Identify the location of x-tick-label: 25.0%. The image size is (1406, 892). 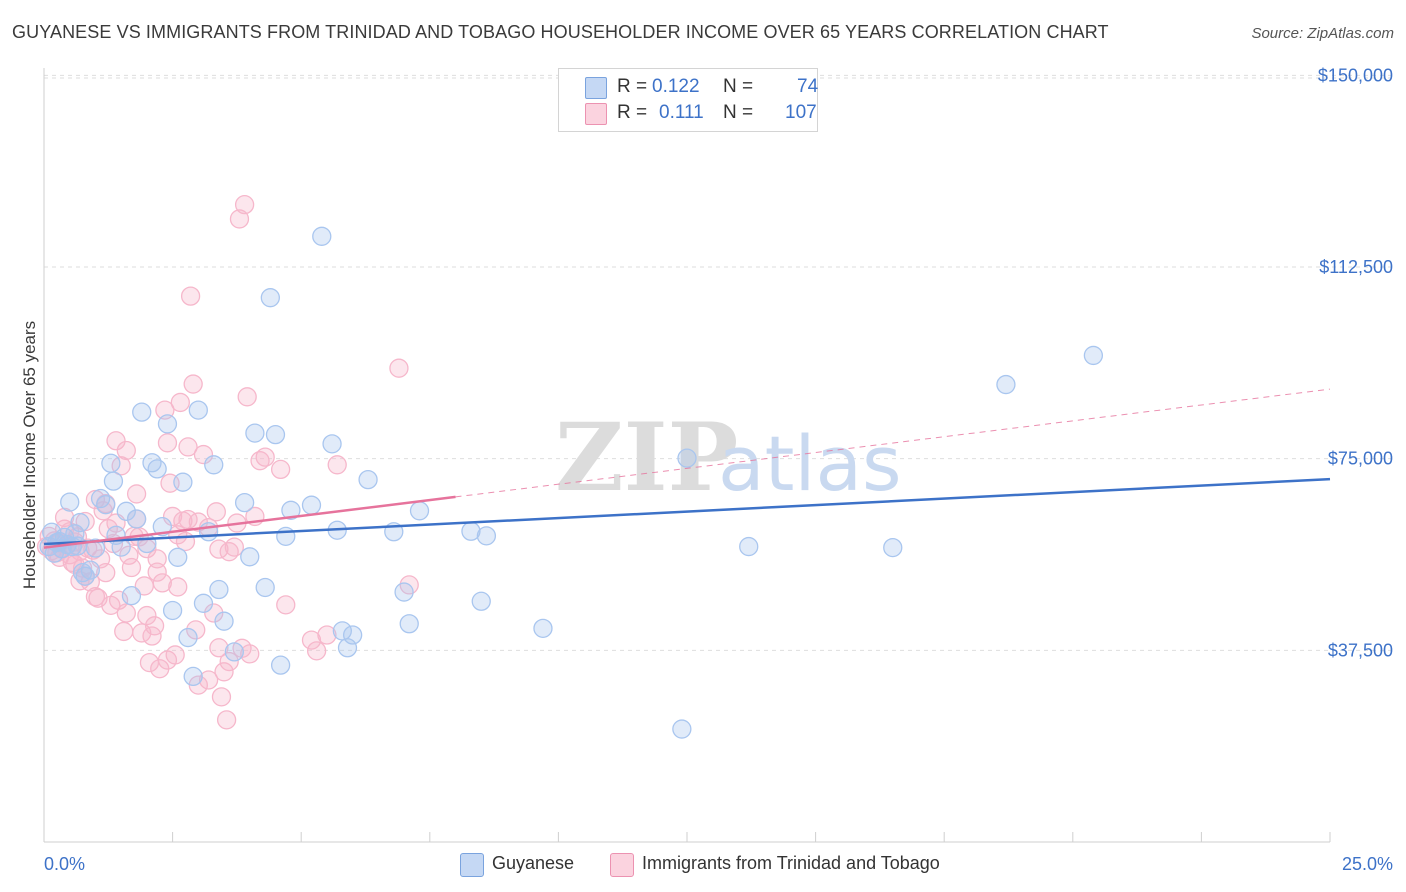
(1367, 864).